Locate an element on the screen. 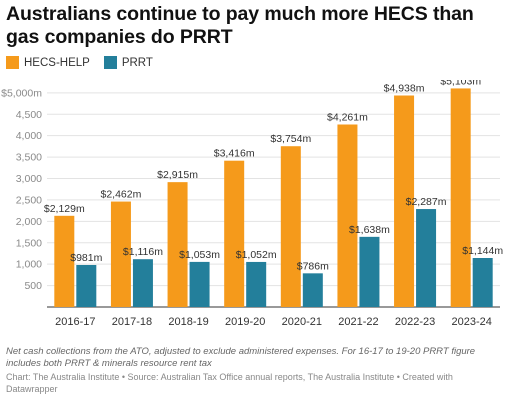 Image resolution: width=507 pixels, height=400 pixels. data-label-prrt: $1,638m is located at coordinates (369, 230).